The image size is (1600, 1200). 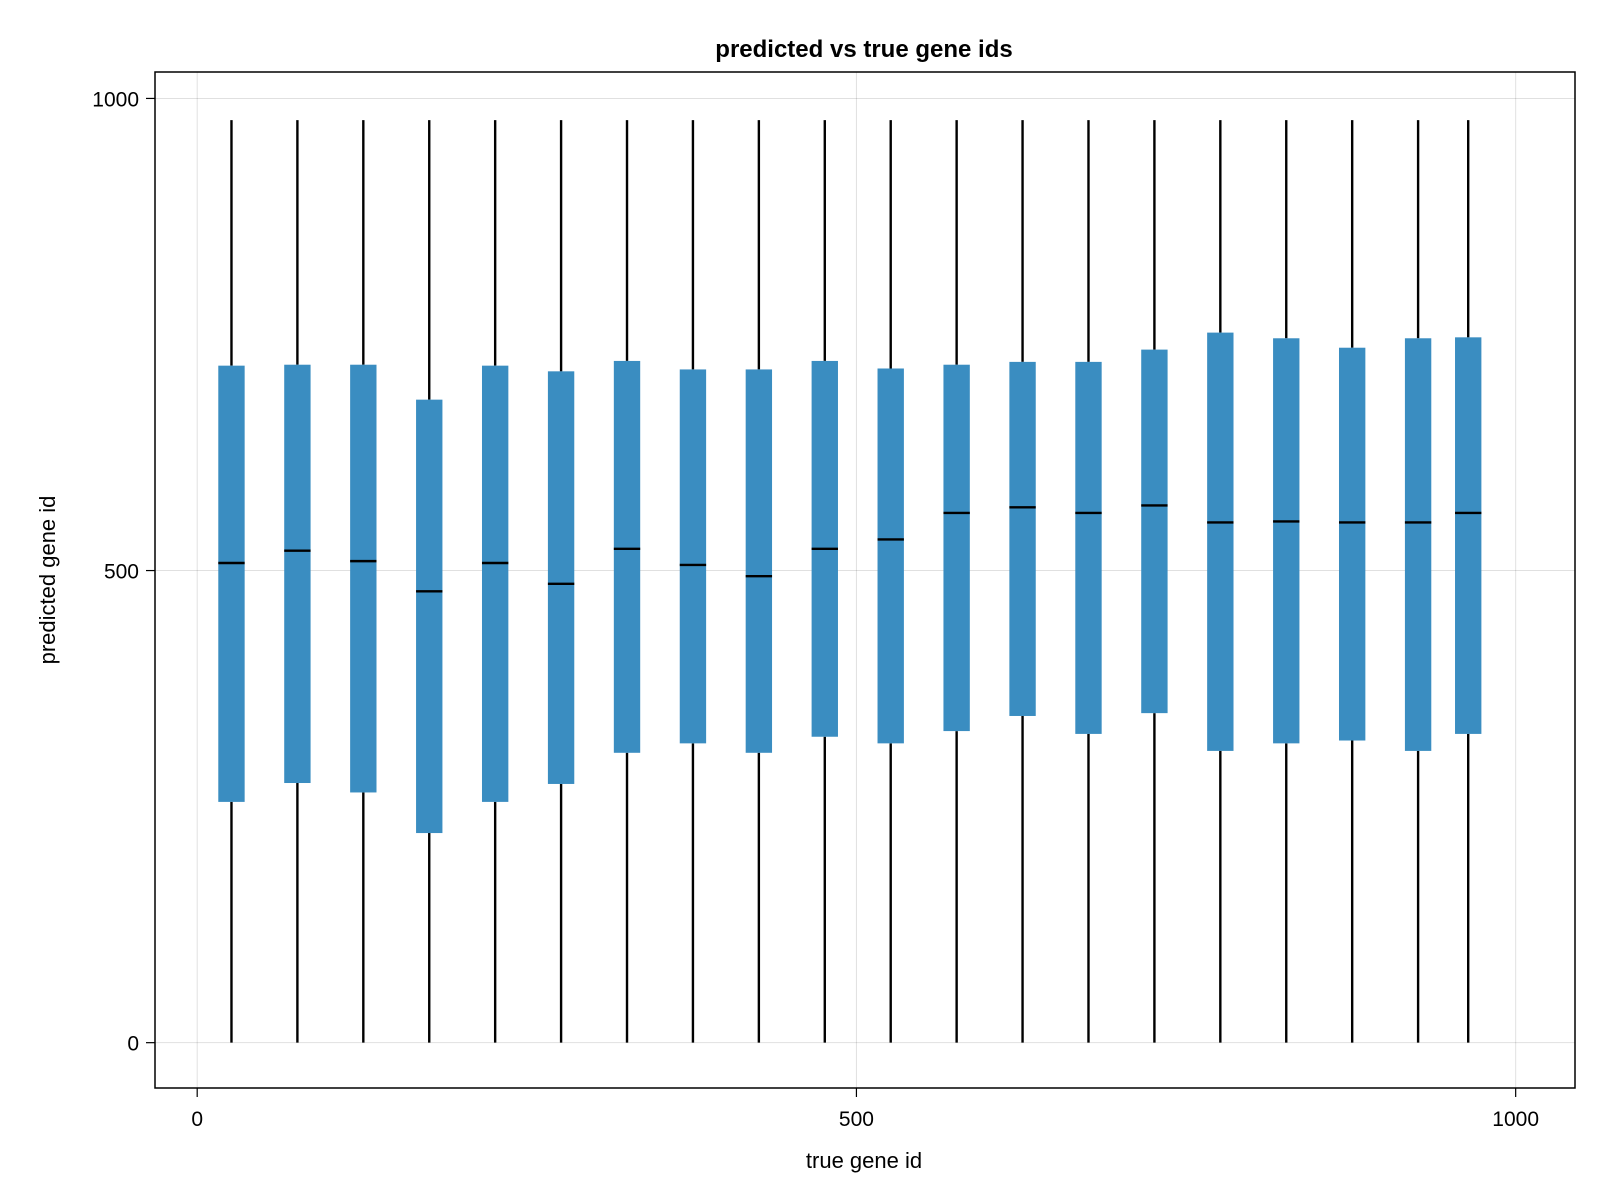 I want to click on x-tick-label: 1000, so click(x=1515, y=1119).